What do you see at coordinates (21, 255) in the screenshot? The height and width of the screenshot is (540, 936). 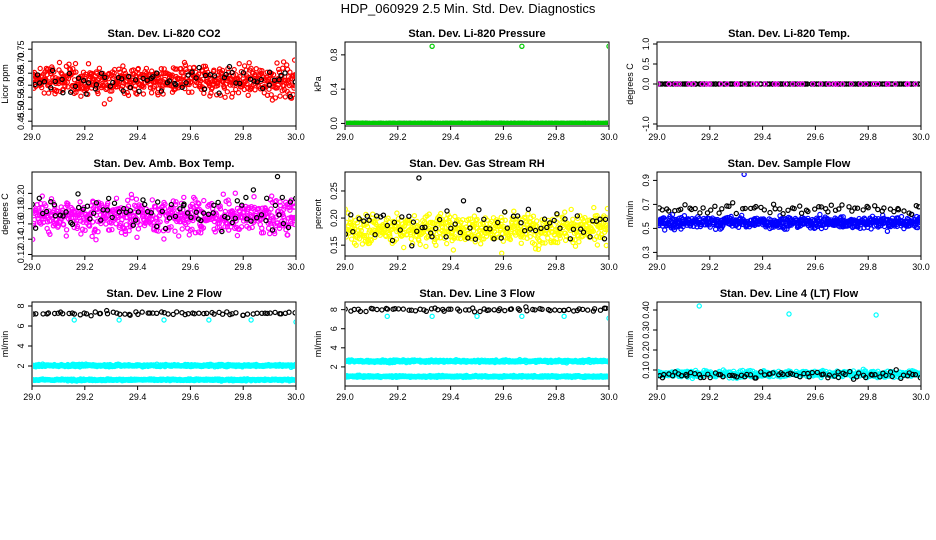 I see `y-tick-label: 0.12` at bounding box center [21, 255].